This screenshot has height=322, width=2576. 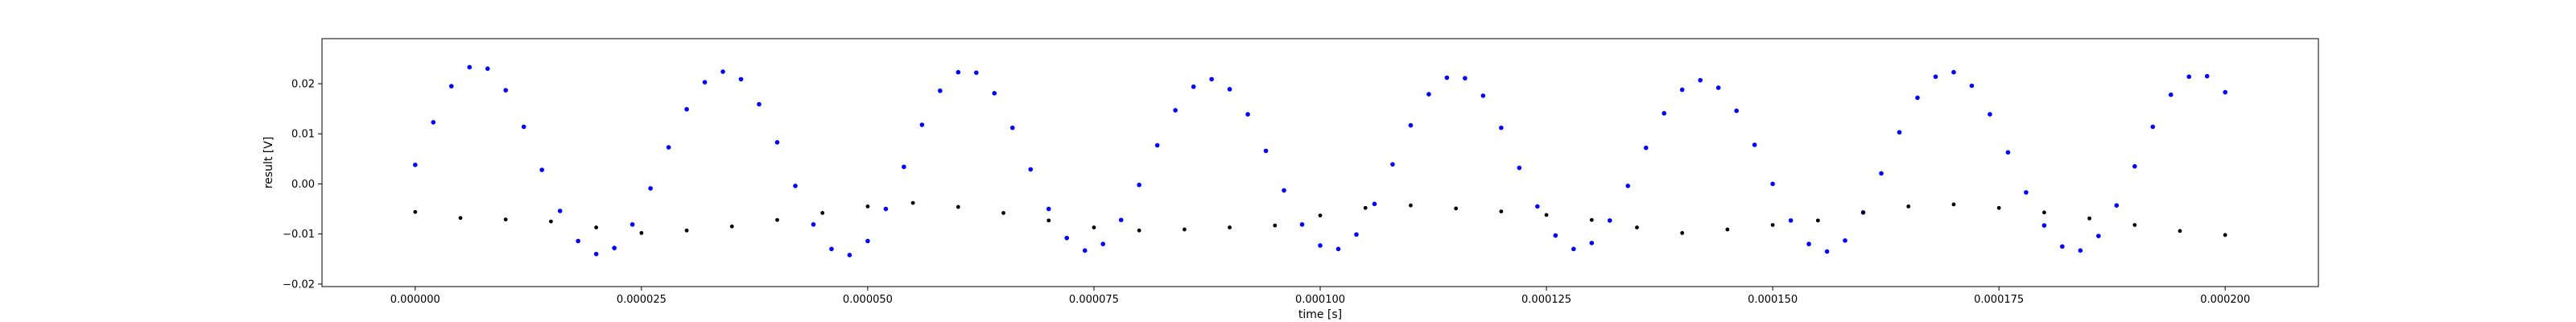 I want to click on y-tick-label: 0.01, so click(x=303, y=135).